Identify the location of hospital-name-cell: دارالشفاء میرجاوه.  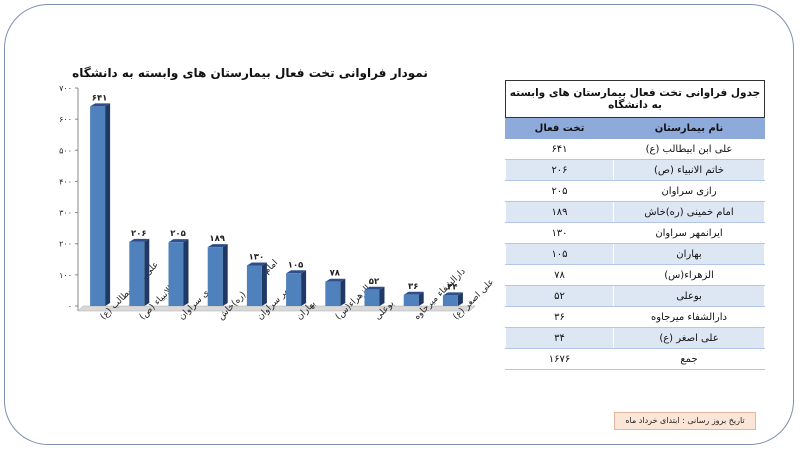
(689, 317).